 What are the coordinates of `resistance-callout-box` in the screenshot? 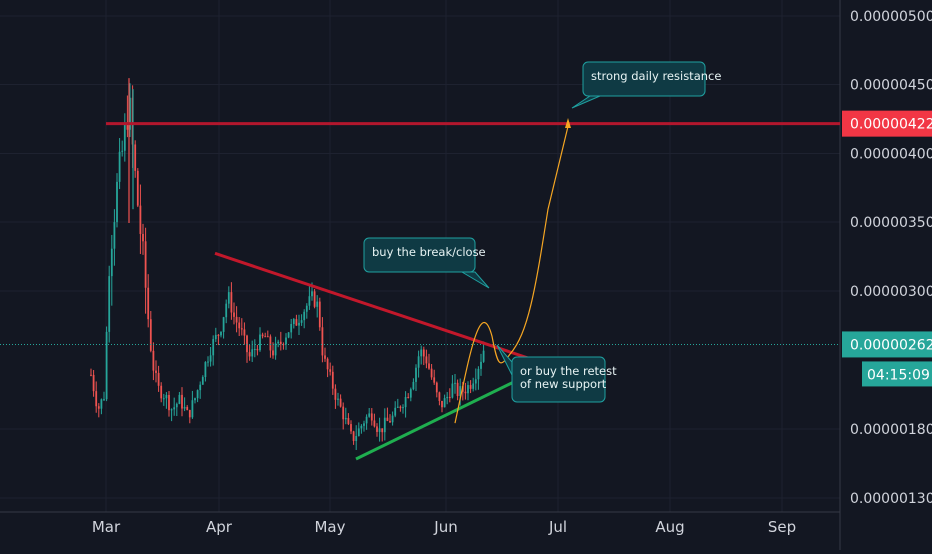 It's located at (644, 79).